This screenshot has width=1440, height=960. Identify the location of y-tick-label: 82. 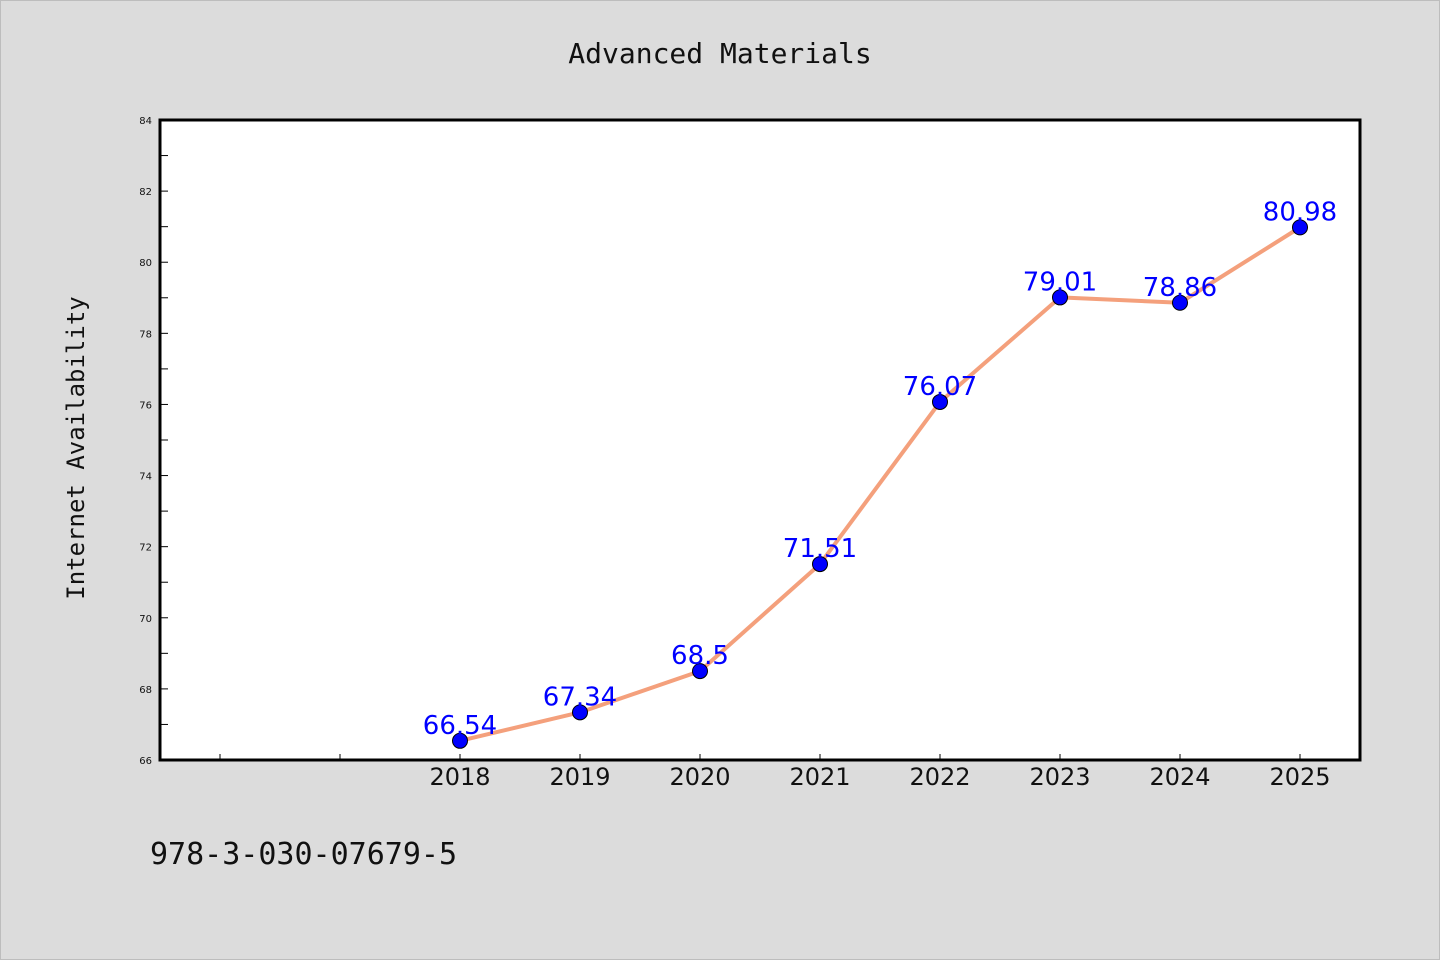
(145, 192).